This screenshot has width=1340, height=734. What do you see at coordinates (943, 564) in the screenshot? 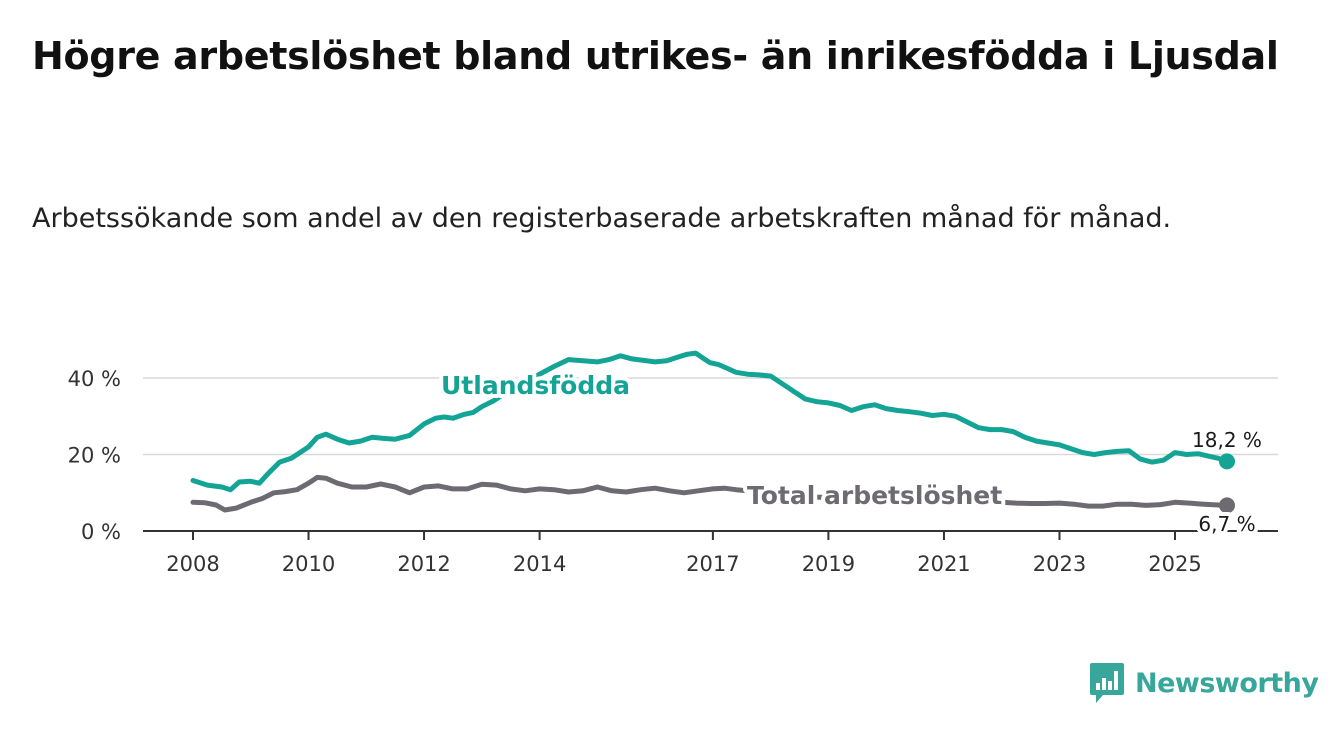
I see `x-tick-label: 2021` at bounding box center [943, 564].